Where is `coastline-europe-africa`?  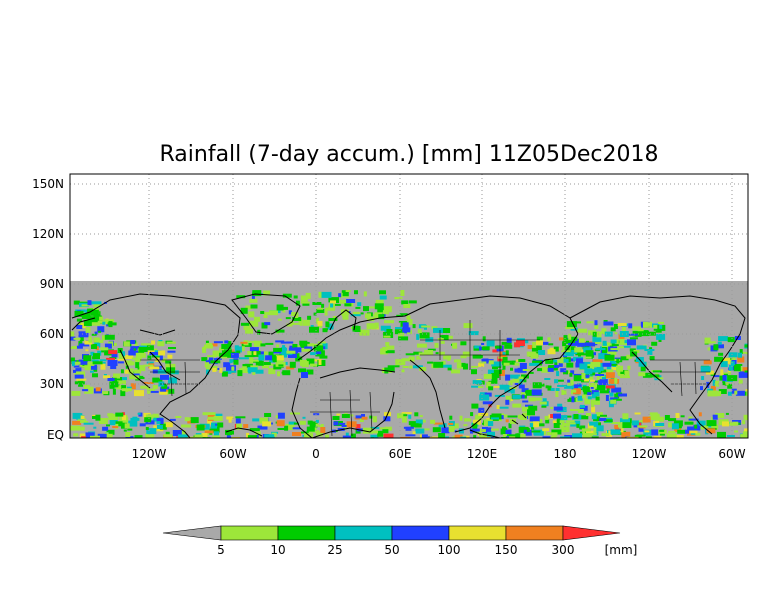 coastline-europe-africa is located at coordinates (348, 373).